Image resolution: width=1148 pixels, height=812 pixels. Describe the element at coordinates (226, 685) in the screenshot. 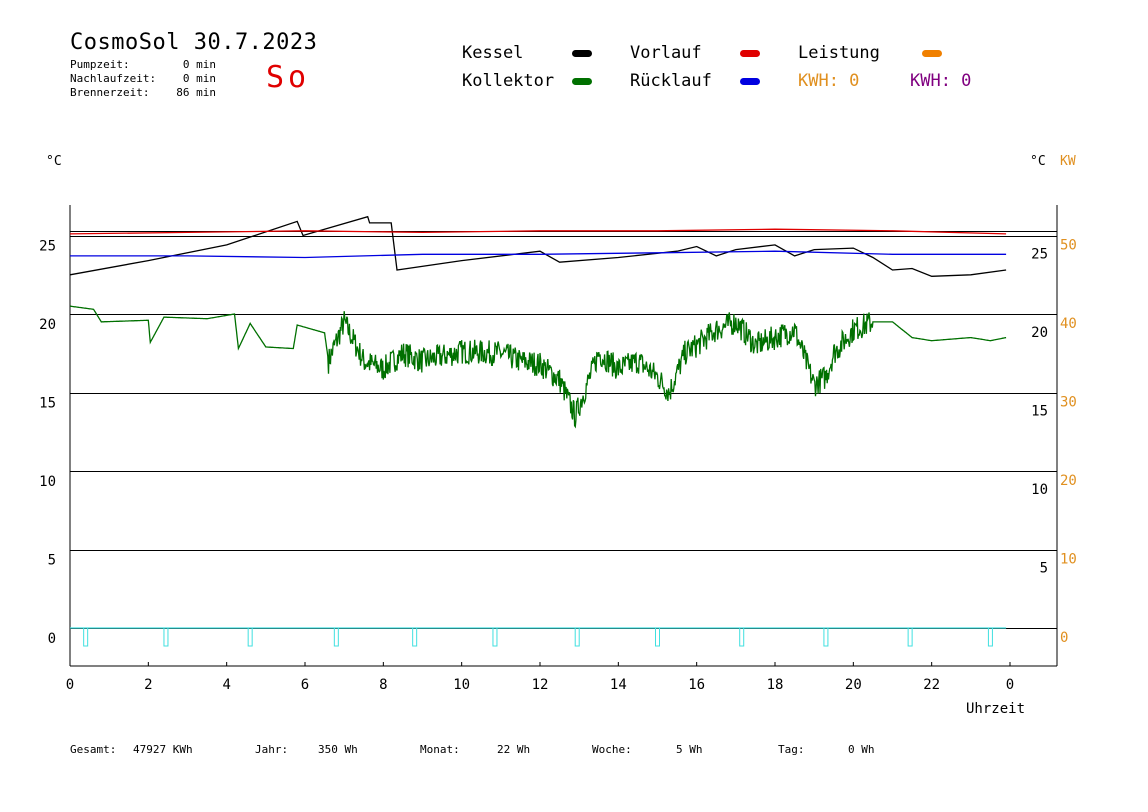

I see `x-tick-2: 4` at that location.